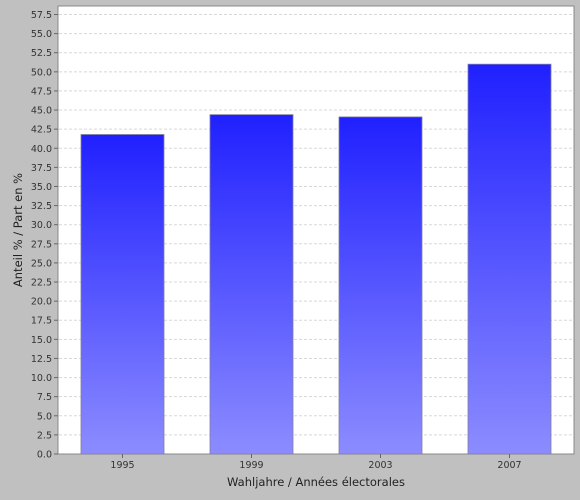 Image resolution: width=580 pixels, height=500 pixels. Describe the element at coordinates (41, 34) in the screenshot. I see `y-tick-label: 55.0` at that location.